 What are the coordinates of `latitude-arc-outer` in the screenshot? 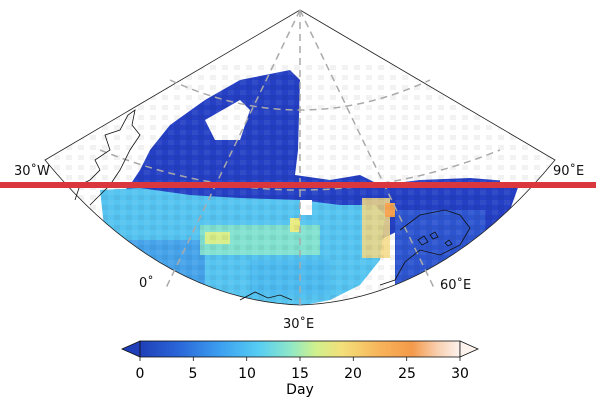 It's located at (300, 95).